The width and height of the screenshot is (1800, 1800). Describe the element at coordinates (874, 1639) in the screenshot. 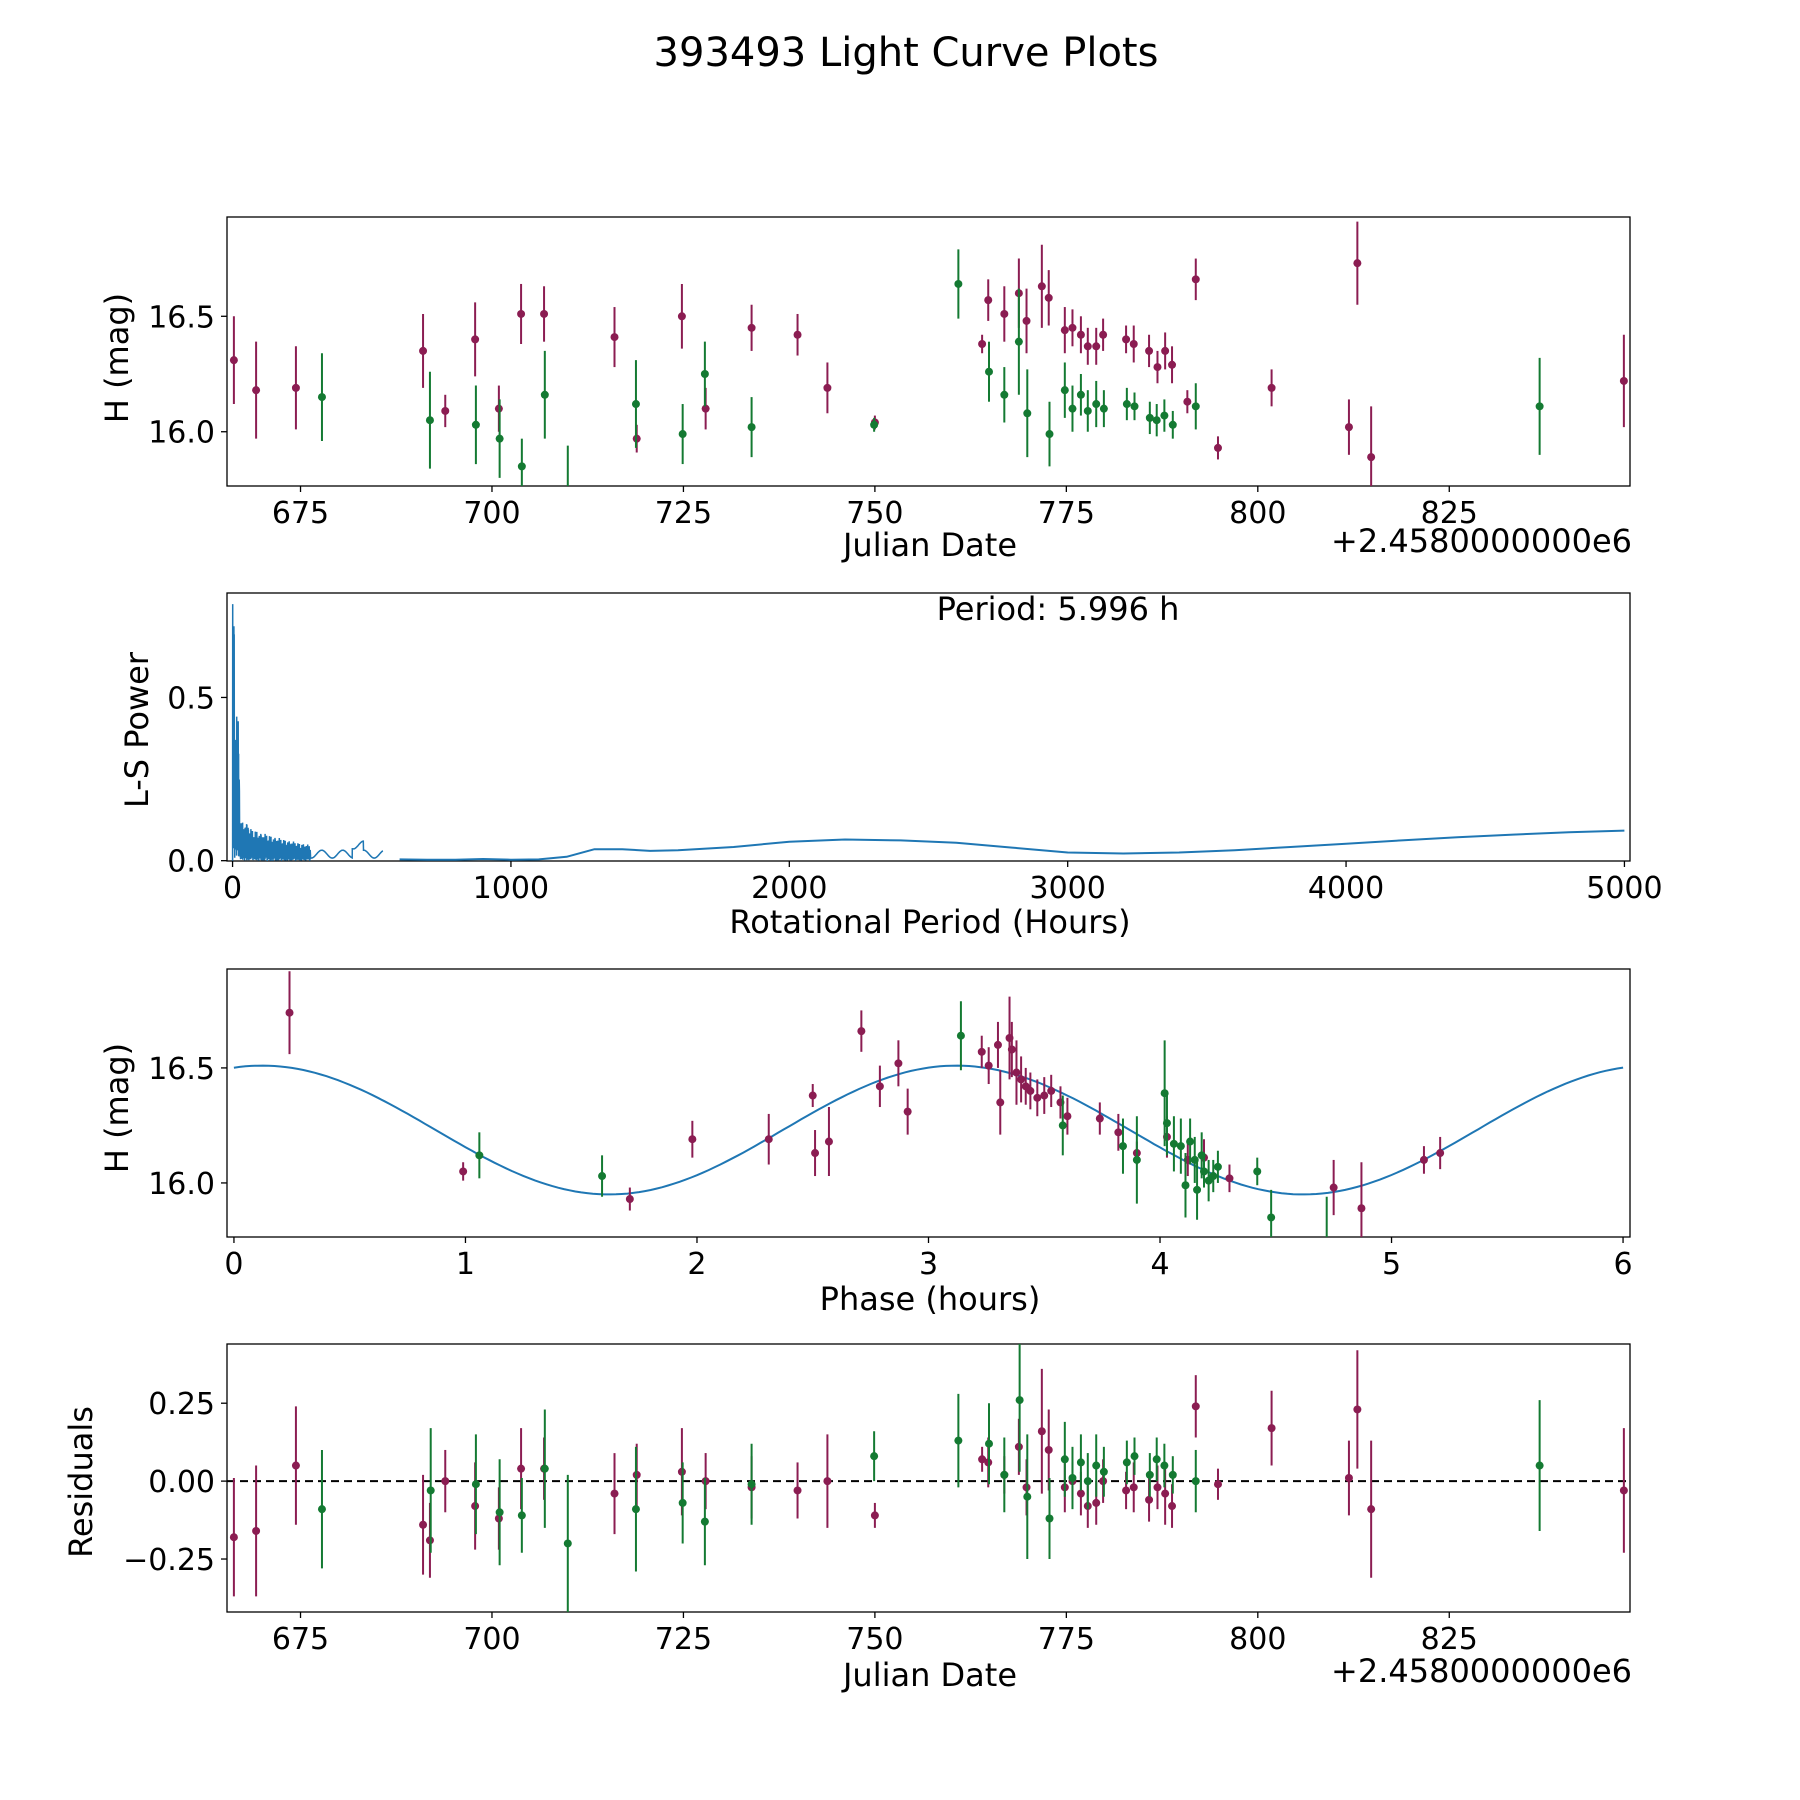

I see `residuals-xtick-label: 750` at that location.